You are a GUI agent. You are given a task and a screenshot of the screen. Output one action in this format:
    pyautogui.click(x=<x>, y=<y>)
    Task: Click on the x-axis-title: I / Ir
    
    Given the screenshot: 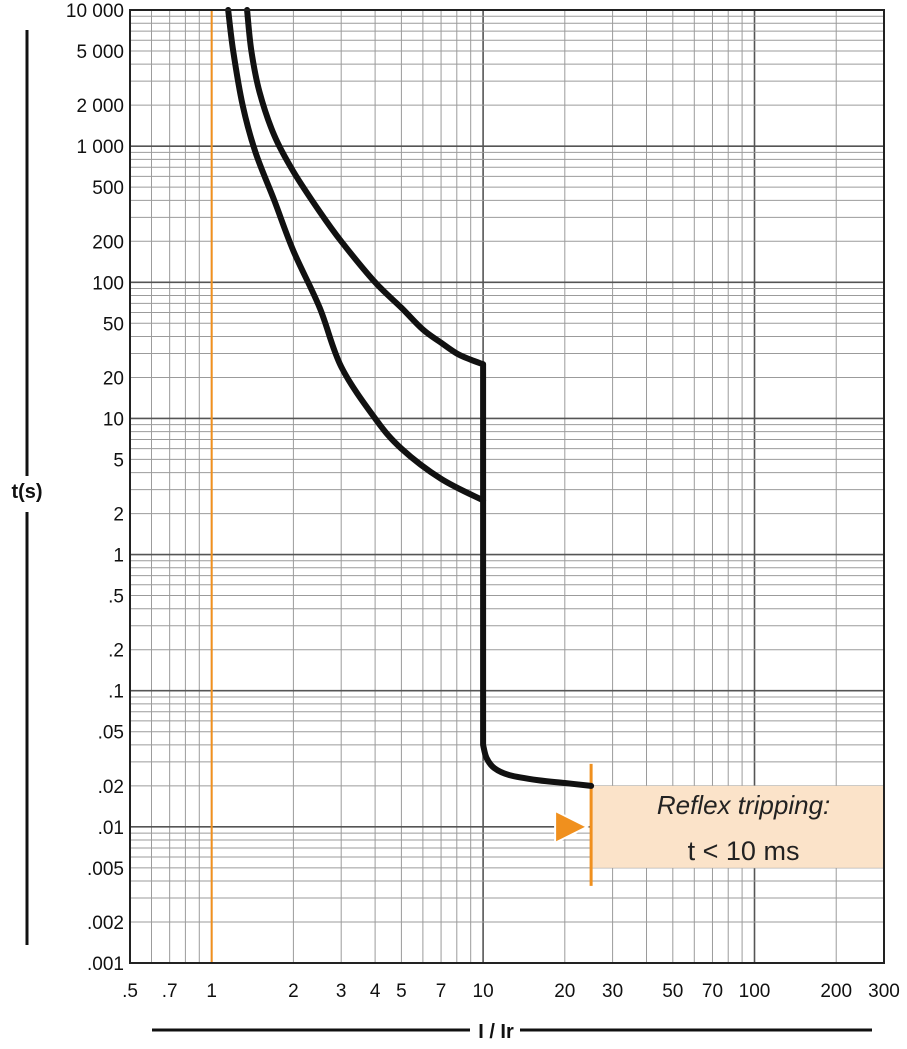 What is the action you would take?
    pyautogui.click(x=496, y=1032)
    